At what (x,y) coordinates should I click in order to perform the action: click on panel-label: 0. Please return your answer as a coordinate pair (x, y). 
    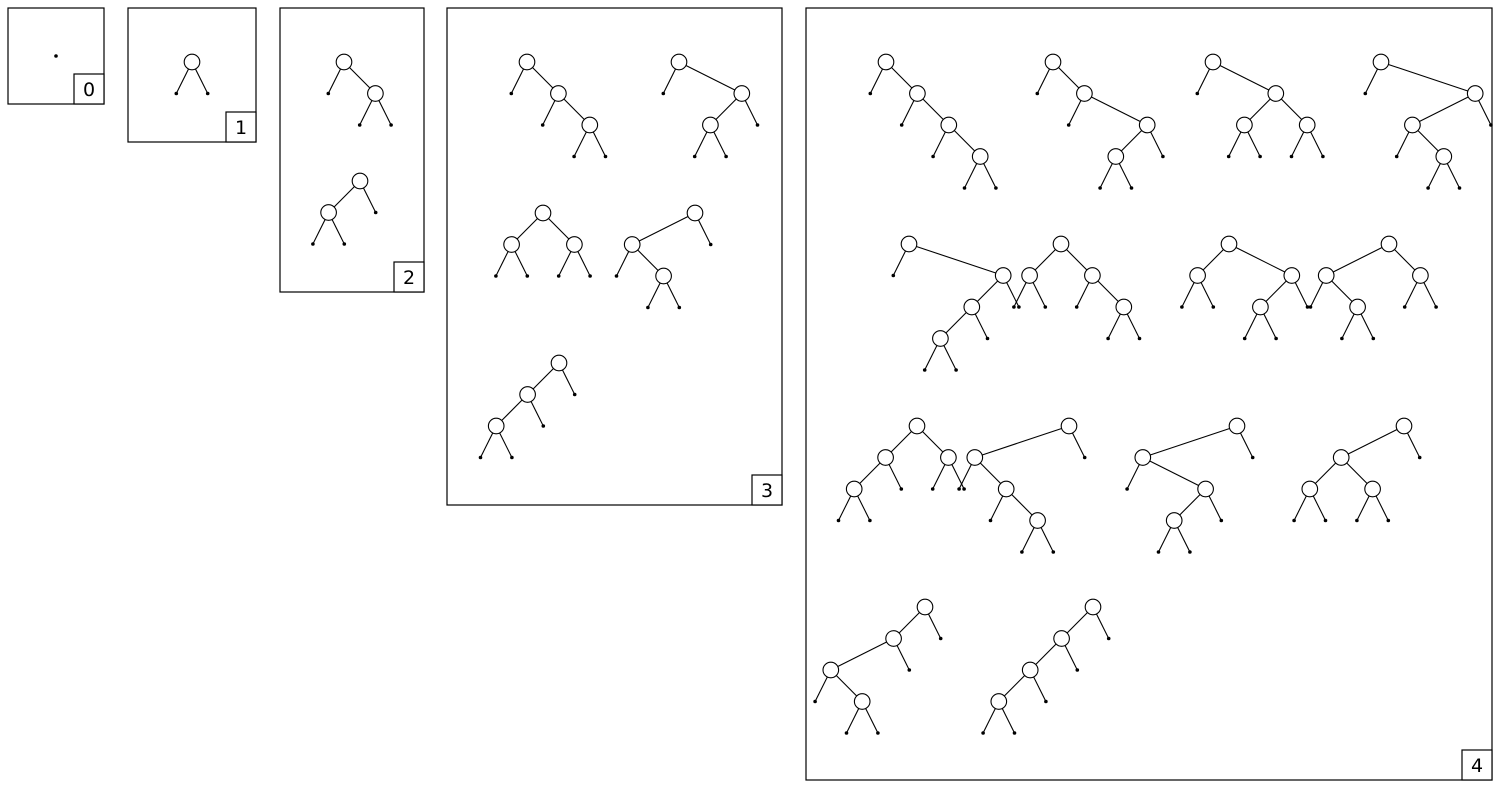
    Looking at the image, I should click on (89, 90).